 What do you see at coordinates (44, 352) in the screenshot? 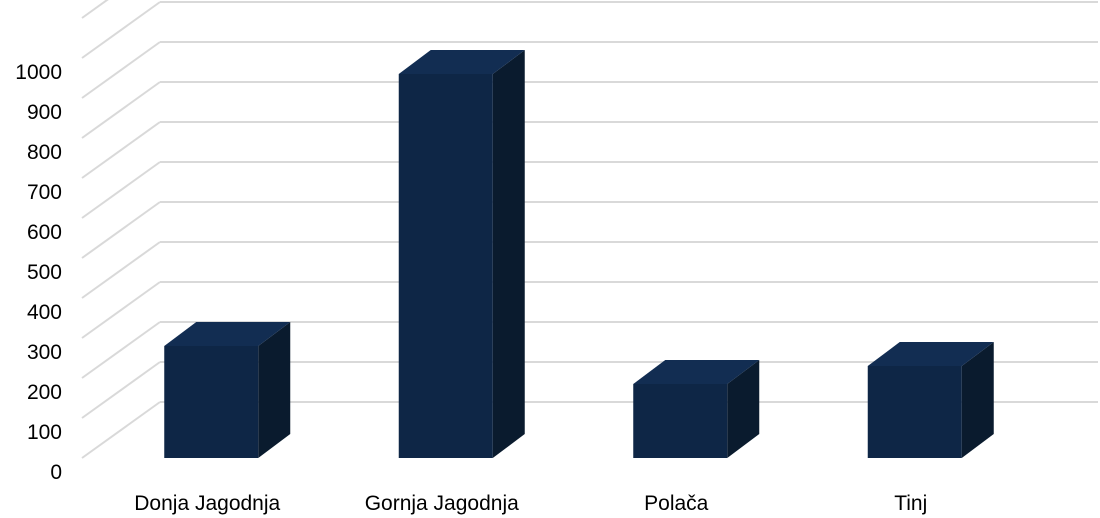
I see `y-tick-label: 300` at bounding box center [44, 352].